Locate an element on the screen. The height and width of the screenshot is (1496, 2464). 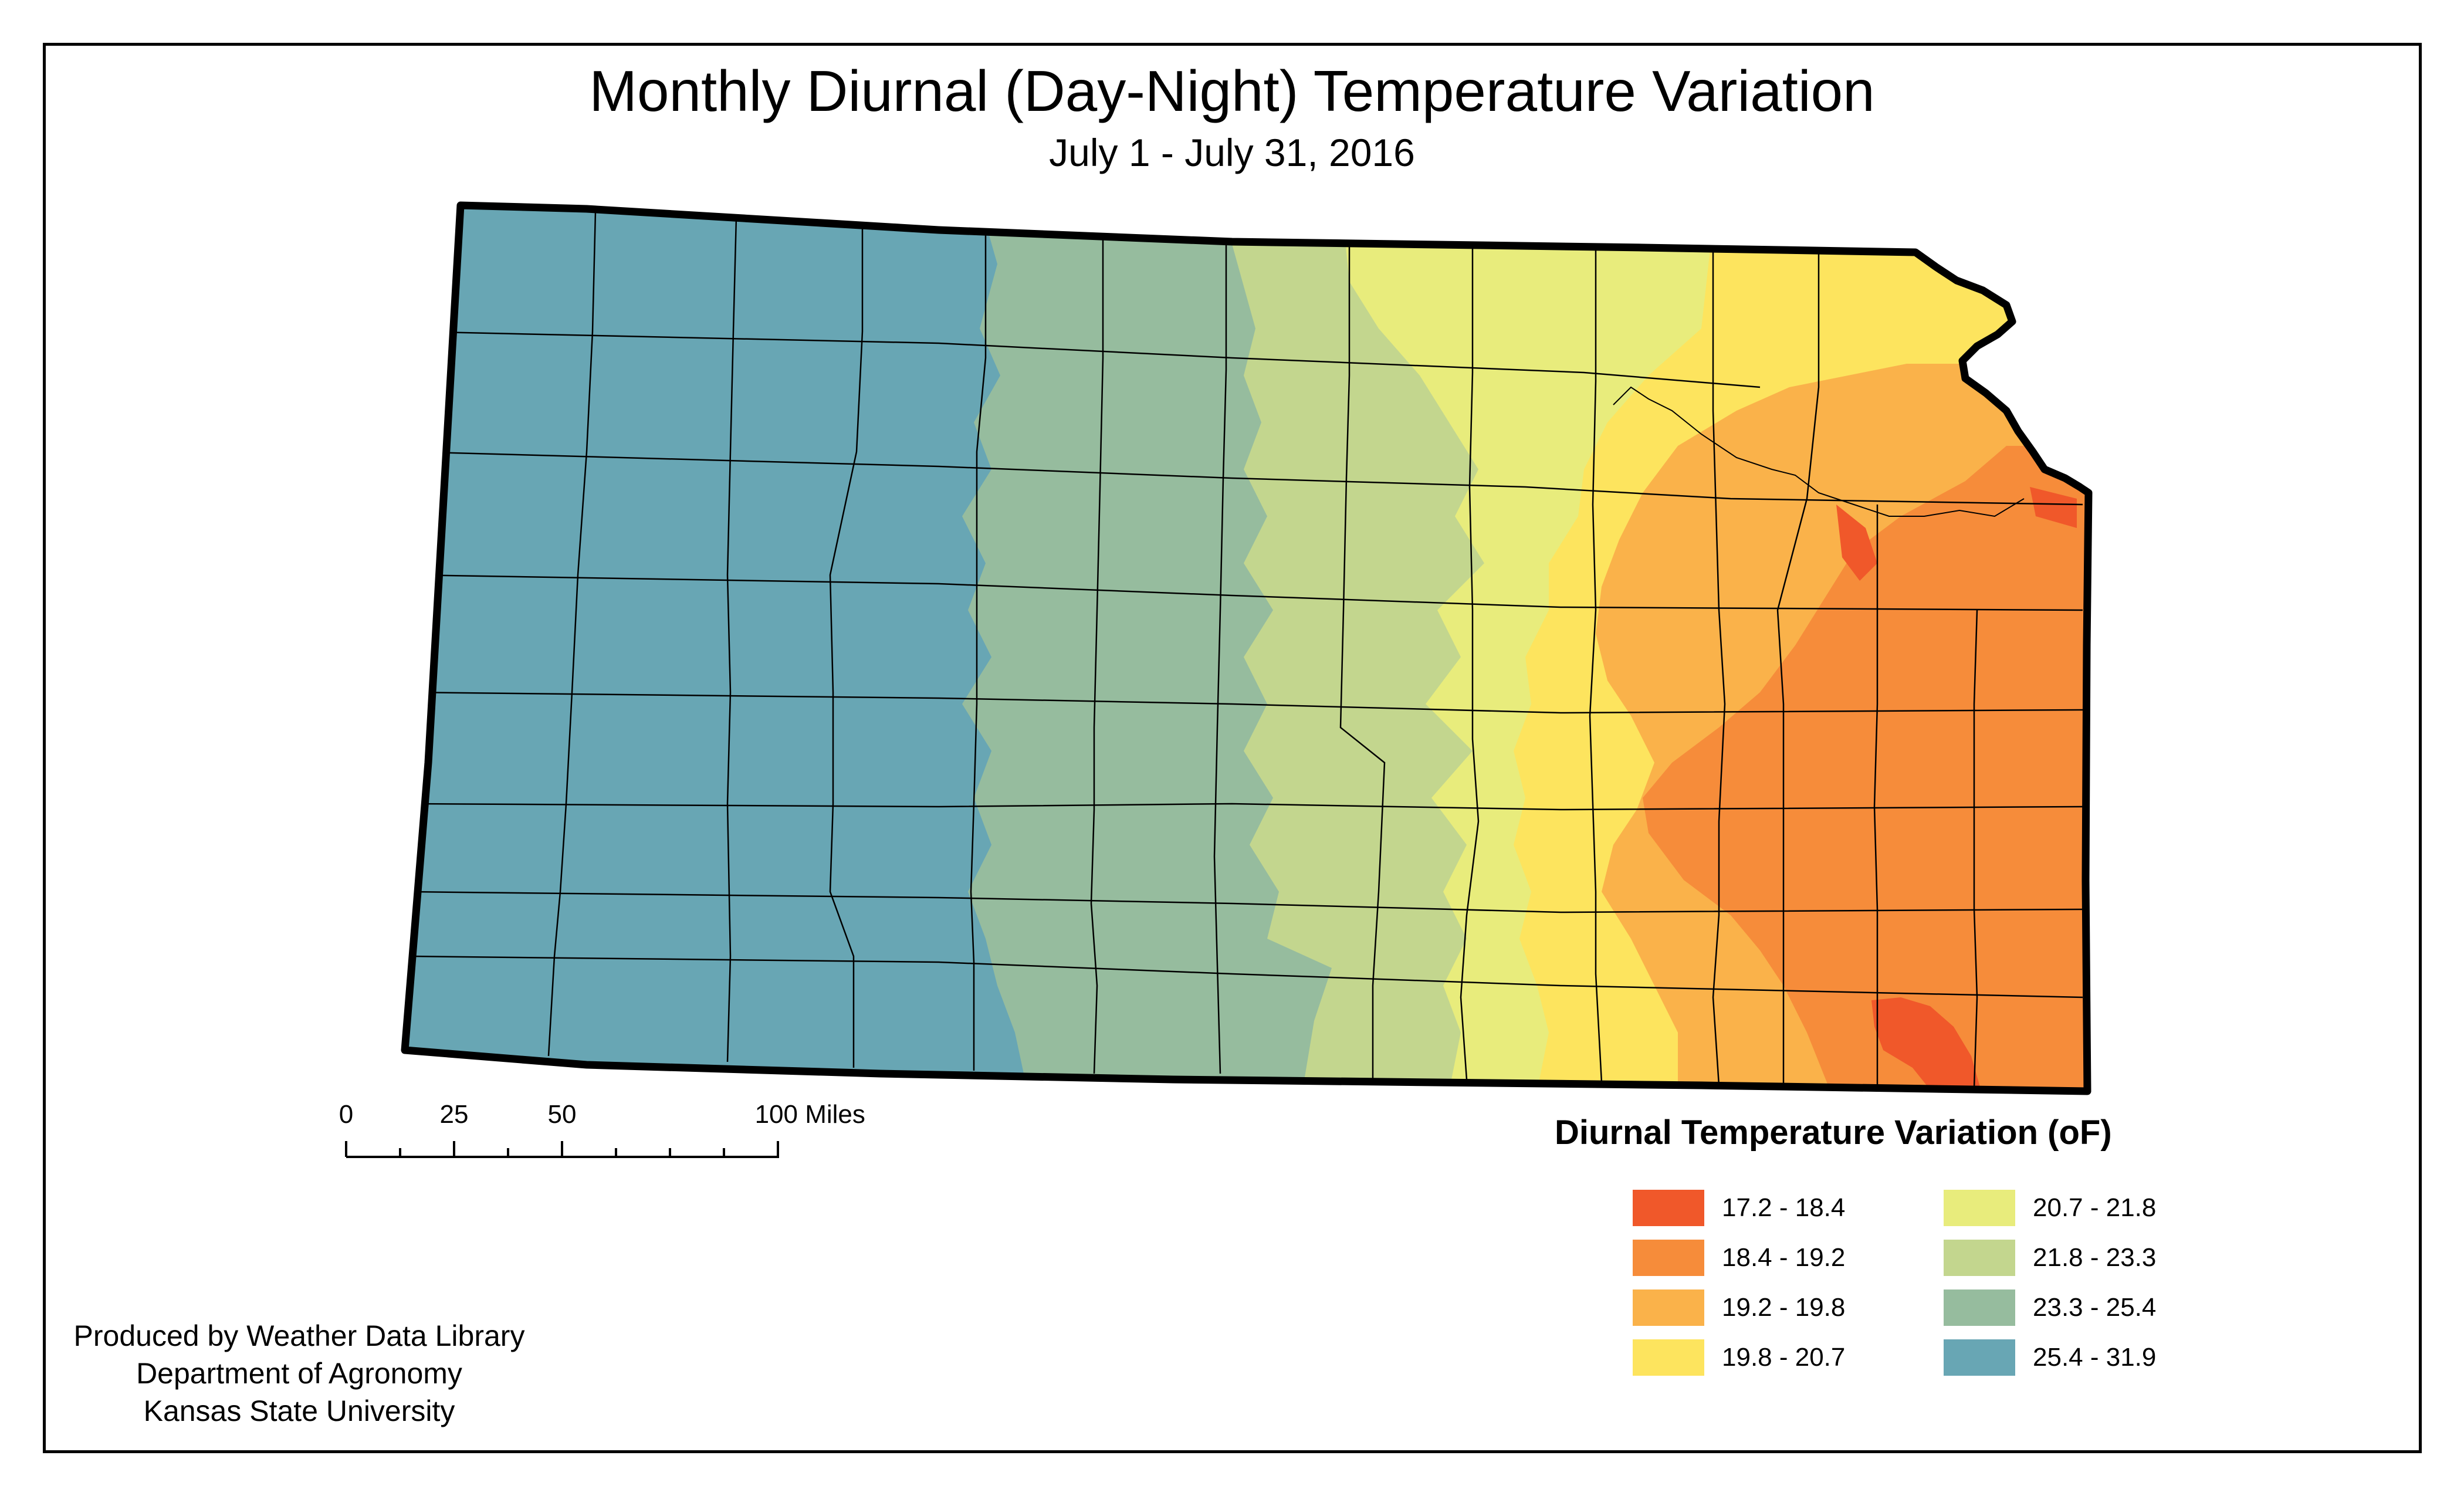
scale-label-25: 25 is located at coordinates (454, 1114).